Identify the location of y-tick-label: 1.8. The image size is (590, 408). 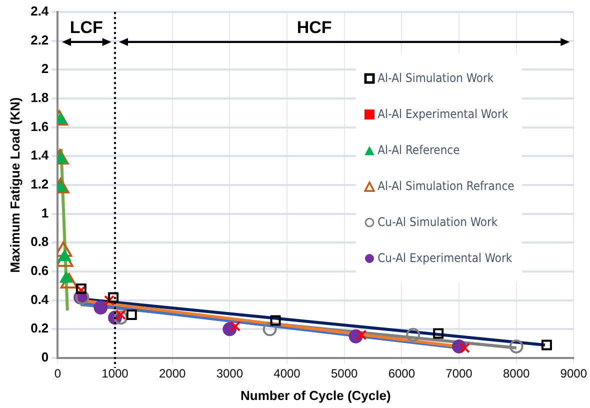
(39, 98).